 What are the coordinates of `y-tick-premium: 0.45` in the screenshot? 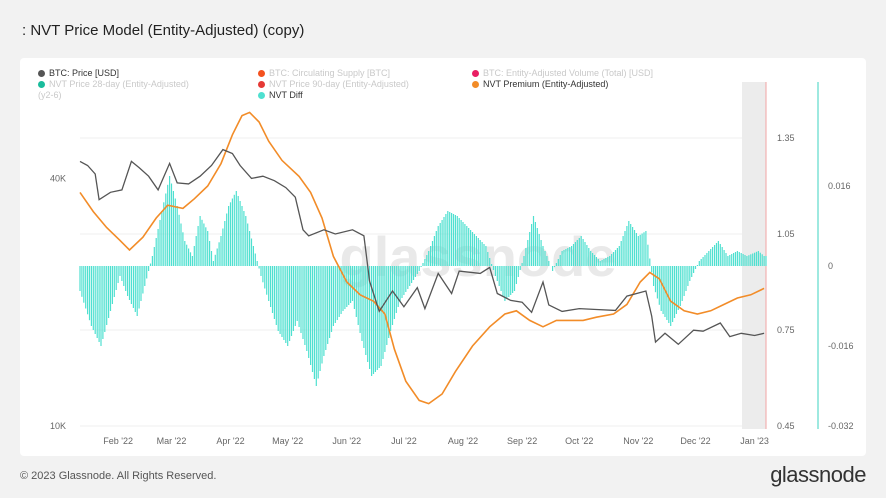 It's located at (786, 426).